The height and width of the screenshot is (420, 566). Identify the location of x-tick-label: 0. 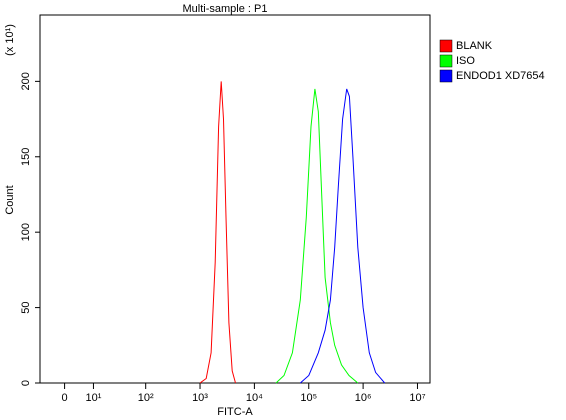
(65, 398).